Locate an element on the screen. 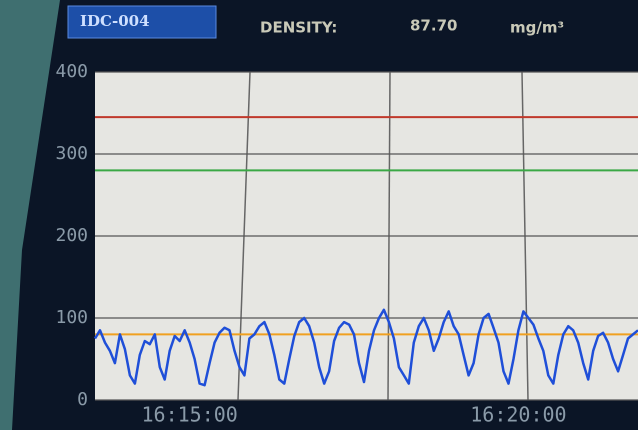  y-tick-label: 100 is located at coordinates (71, 317).